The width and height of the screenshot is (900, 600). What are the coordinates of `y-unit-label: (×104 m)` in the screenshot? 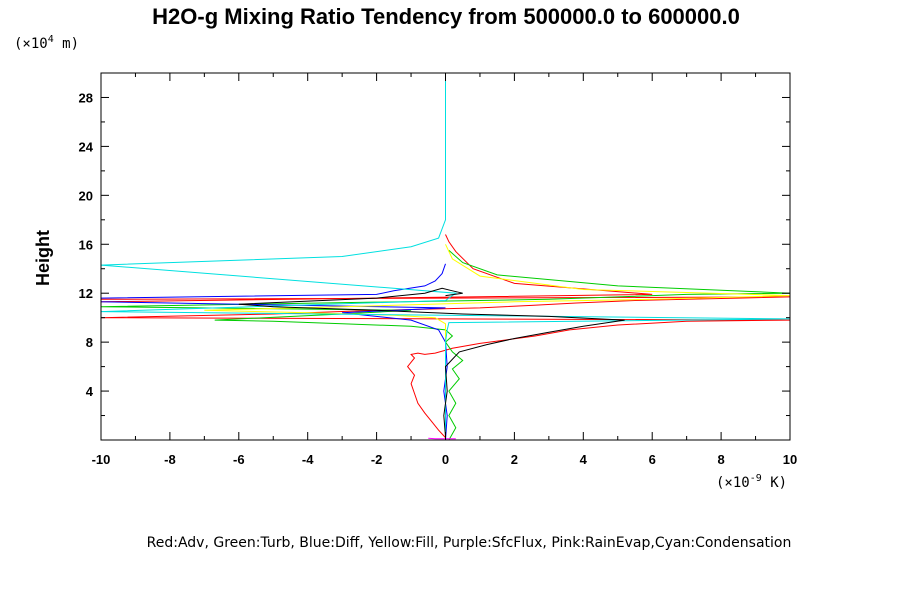 It's located at (46, 43).